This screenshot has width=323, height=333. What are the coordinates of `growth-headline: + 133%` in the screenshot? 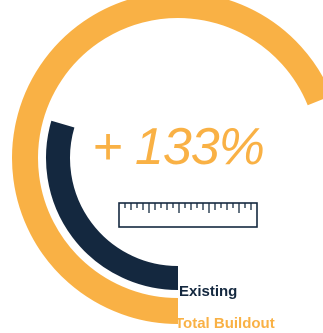 It's located at (178, 147).